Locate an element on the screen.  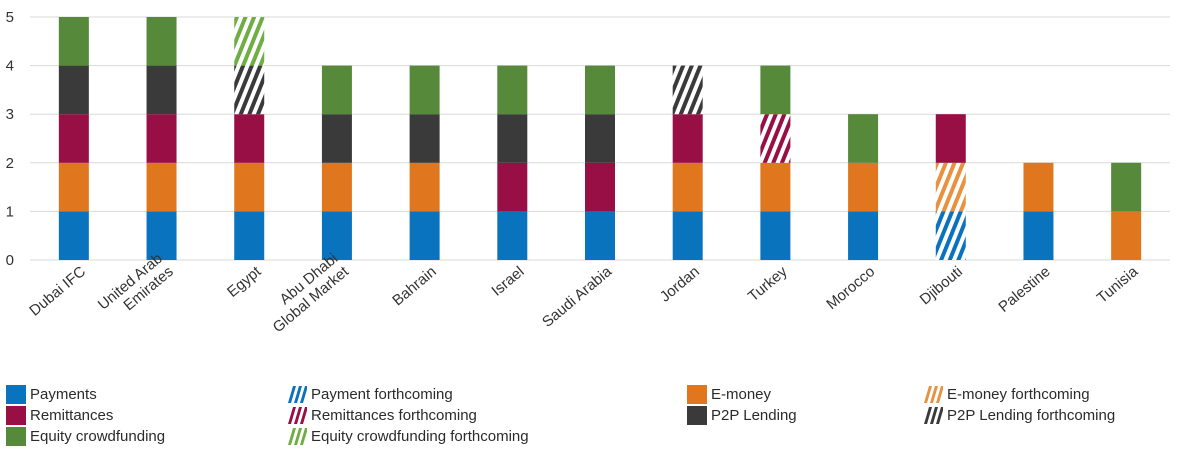
legend-label-payment-forthcoming: Payment forthcoming is located at coordinates (382, 394).